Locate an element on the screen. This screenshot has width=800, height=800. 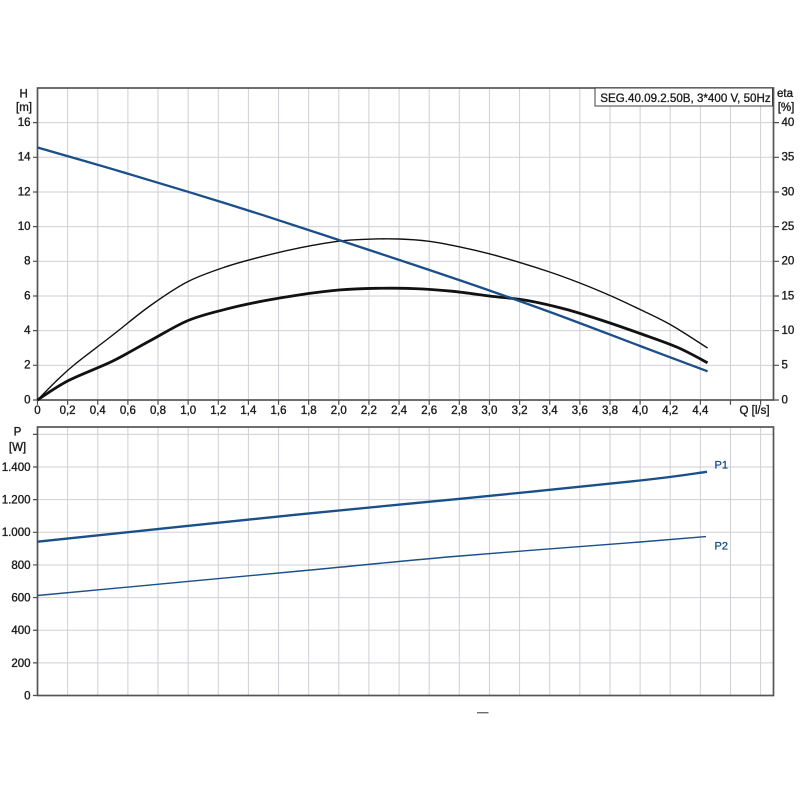
svg-text: 1,8 is located at coordinates (309, 411).